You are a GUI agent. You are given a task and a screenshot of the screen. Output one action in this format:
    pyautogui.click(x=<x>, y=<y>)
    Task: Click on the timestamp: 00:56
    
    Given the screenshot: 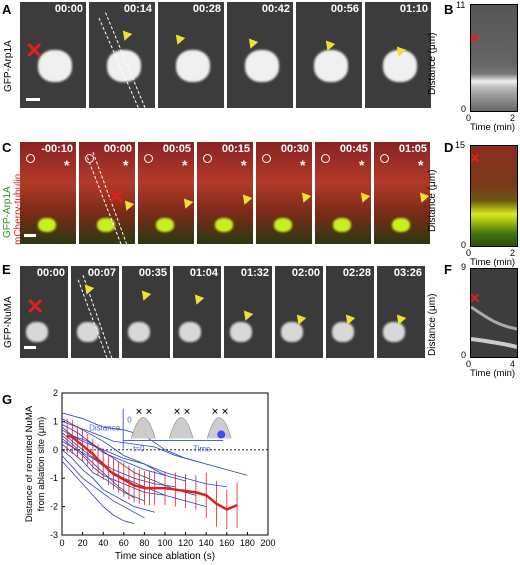 What is the action you would take?
    pyautogui.click(x=344, y=9)
    